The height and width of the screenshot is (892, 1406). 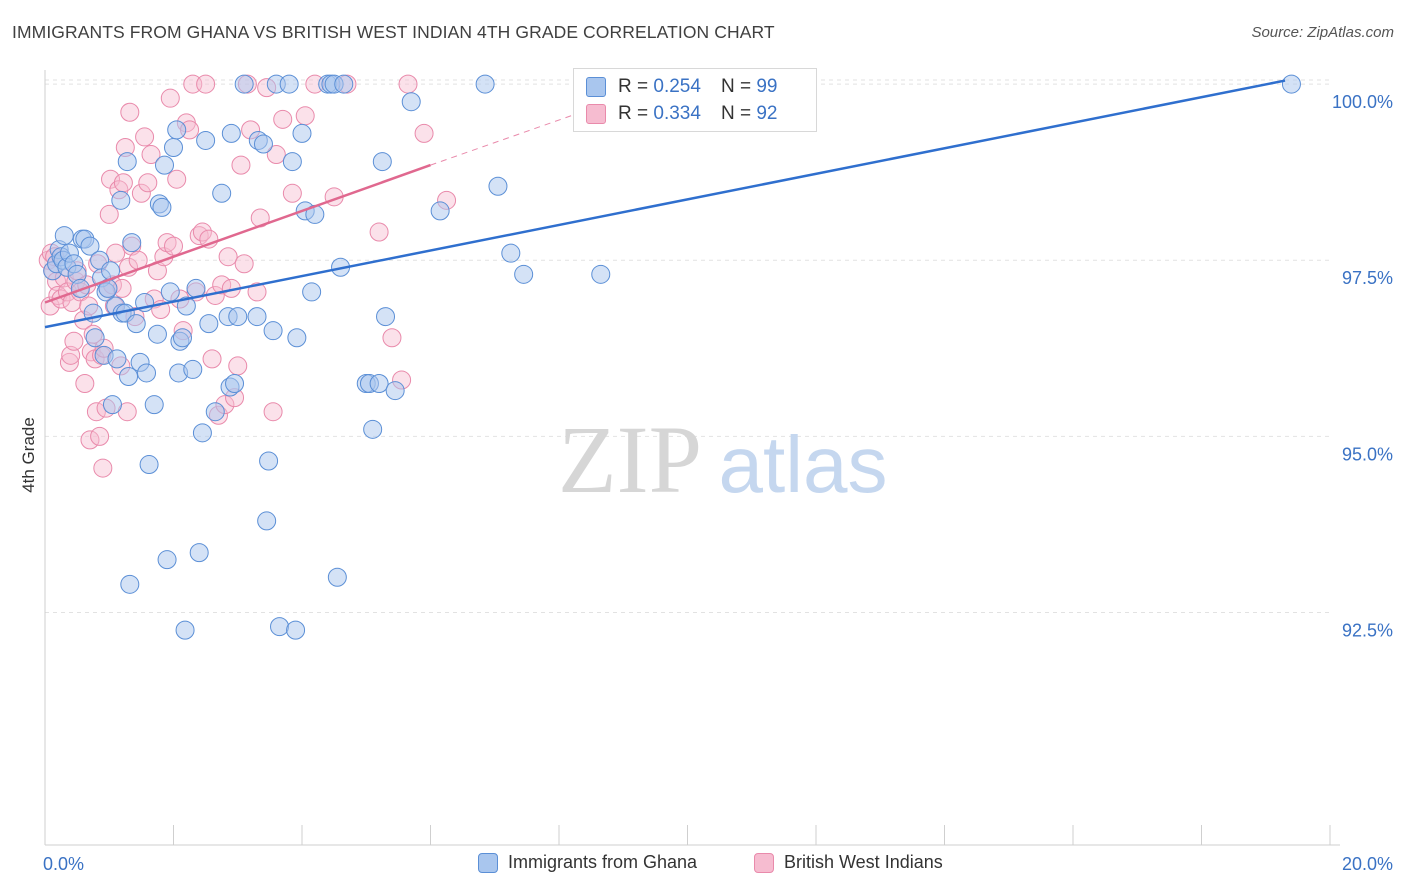 I want to click on stats-row-ghana: R = 0.254 N = 99, so click(x=681, y=87).